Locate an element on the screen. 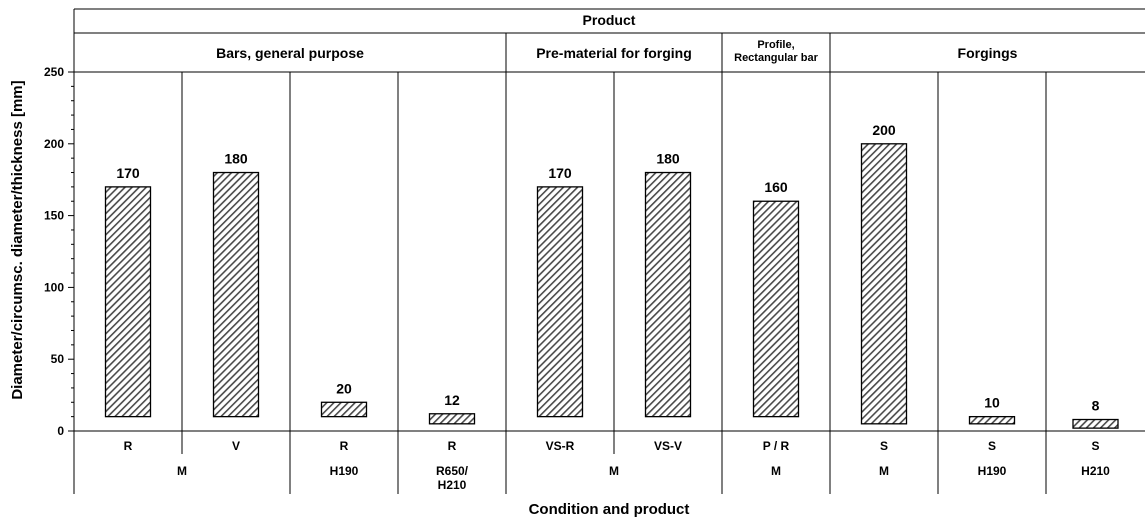 The image size is (1145, 520). bar-value-label: 20 is located at coordinates (344, 388).